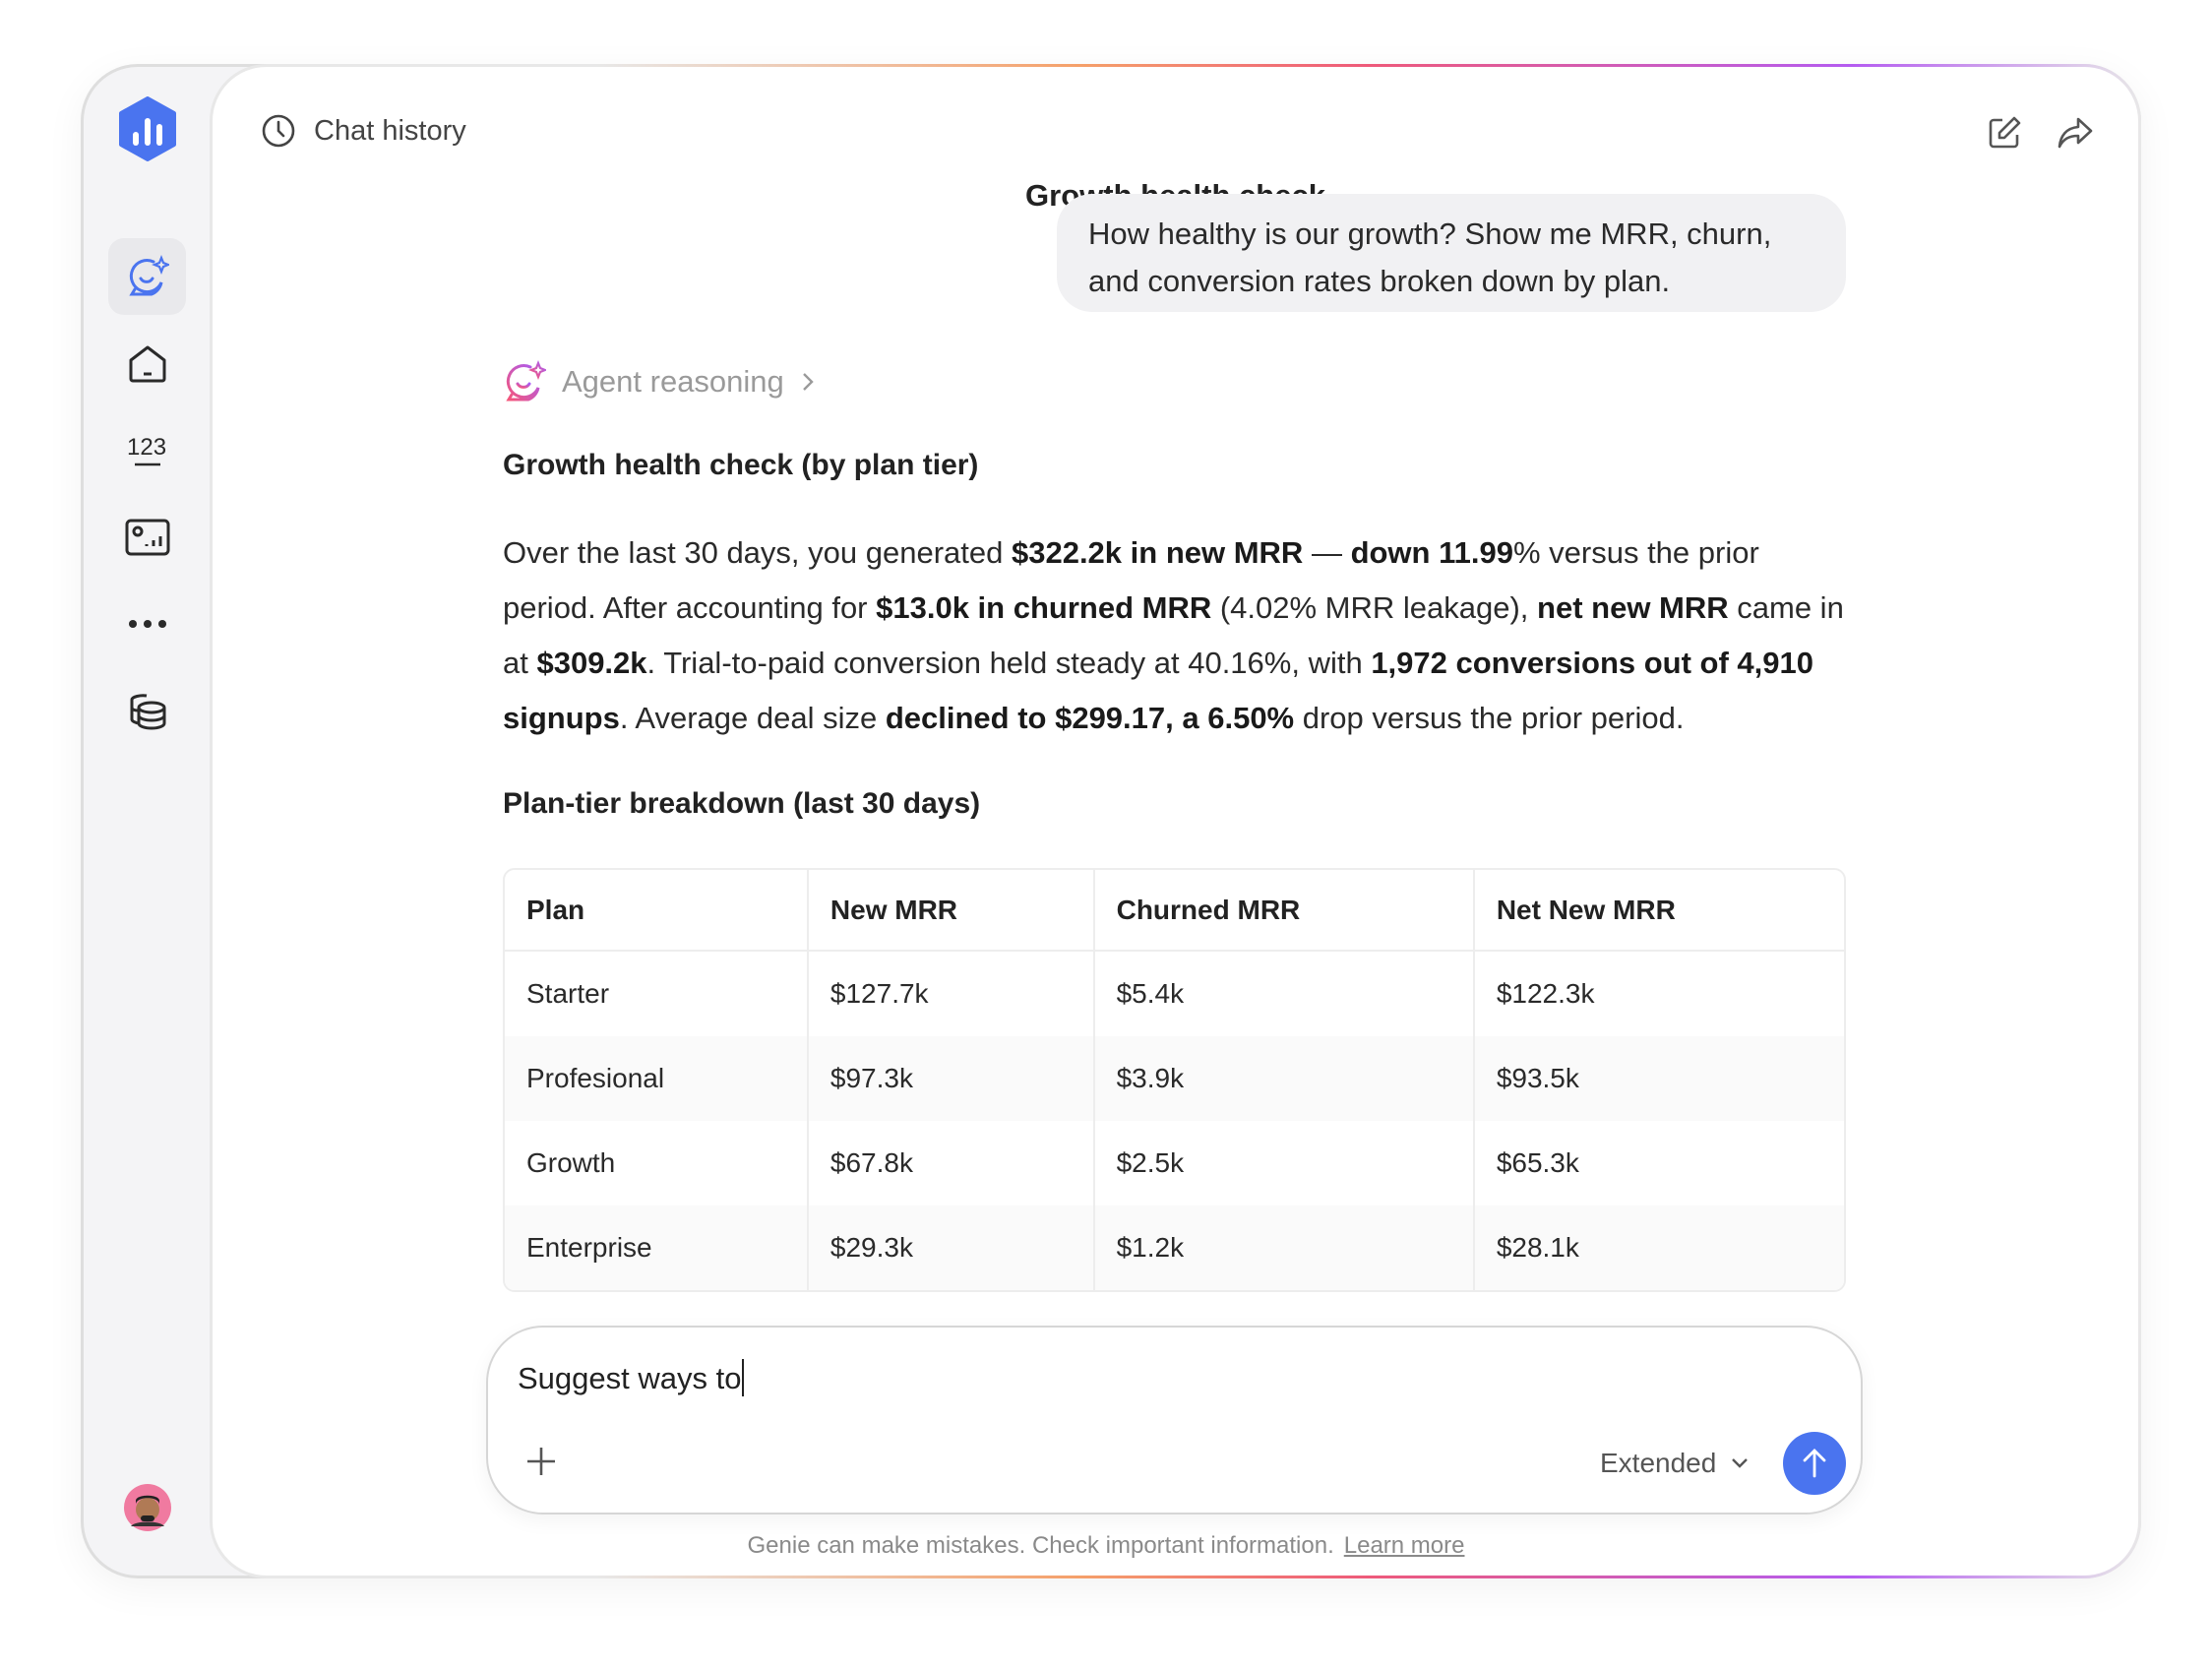  What do you see at coordinates (1545, 993) in the screenshot?
I see `table-cell: $122.3k` at bounding box center [1545, 993].